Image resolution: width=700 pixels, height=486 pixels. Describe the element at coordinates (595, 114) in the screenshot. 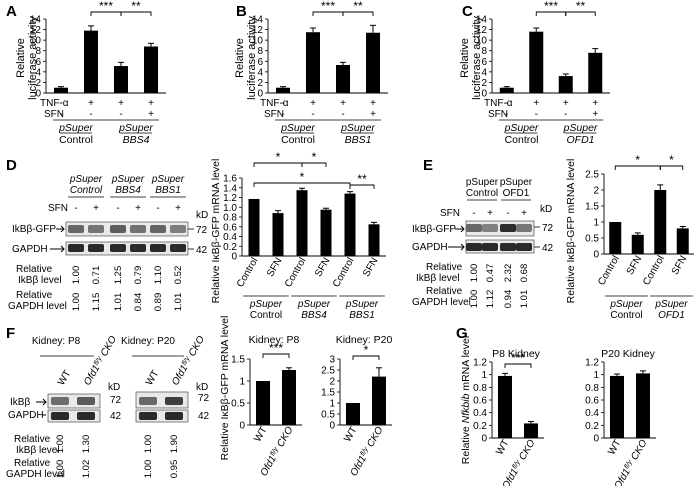

I see `sfn-sign: +` at that location.